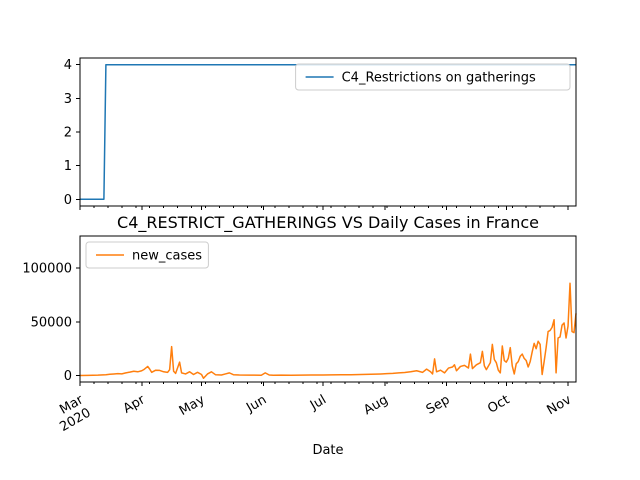  I want to click on legend-entry: C4_Restrictions on gatherings, so click(439, 78).